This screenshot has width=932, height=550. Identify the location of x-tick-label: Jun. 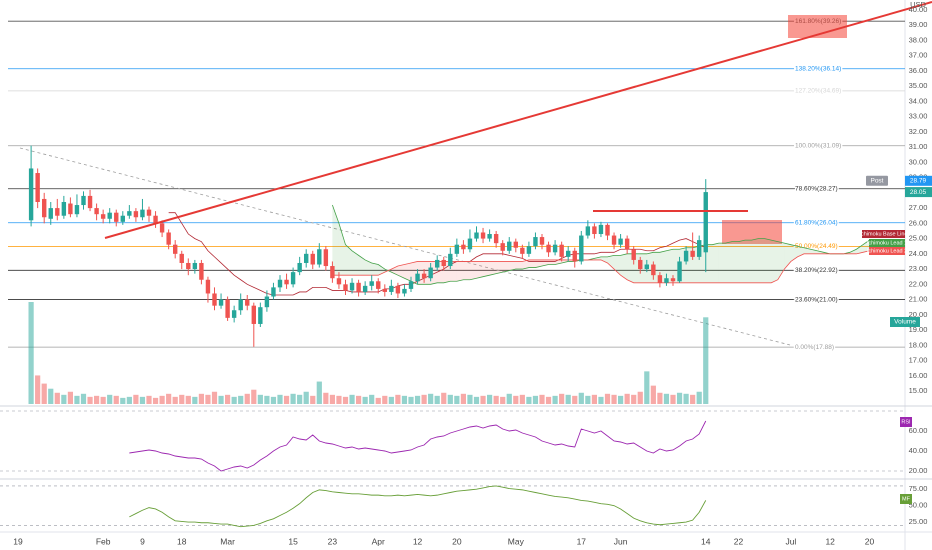
(621, 541).